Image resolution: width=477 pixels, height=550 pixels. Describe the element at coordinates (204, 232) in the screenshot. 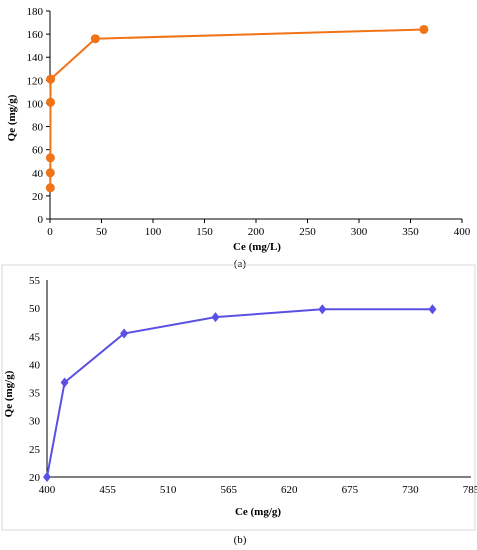

I see `chart-a-x-tick-label: 150` at that location.